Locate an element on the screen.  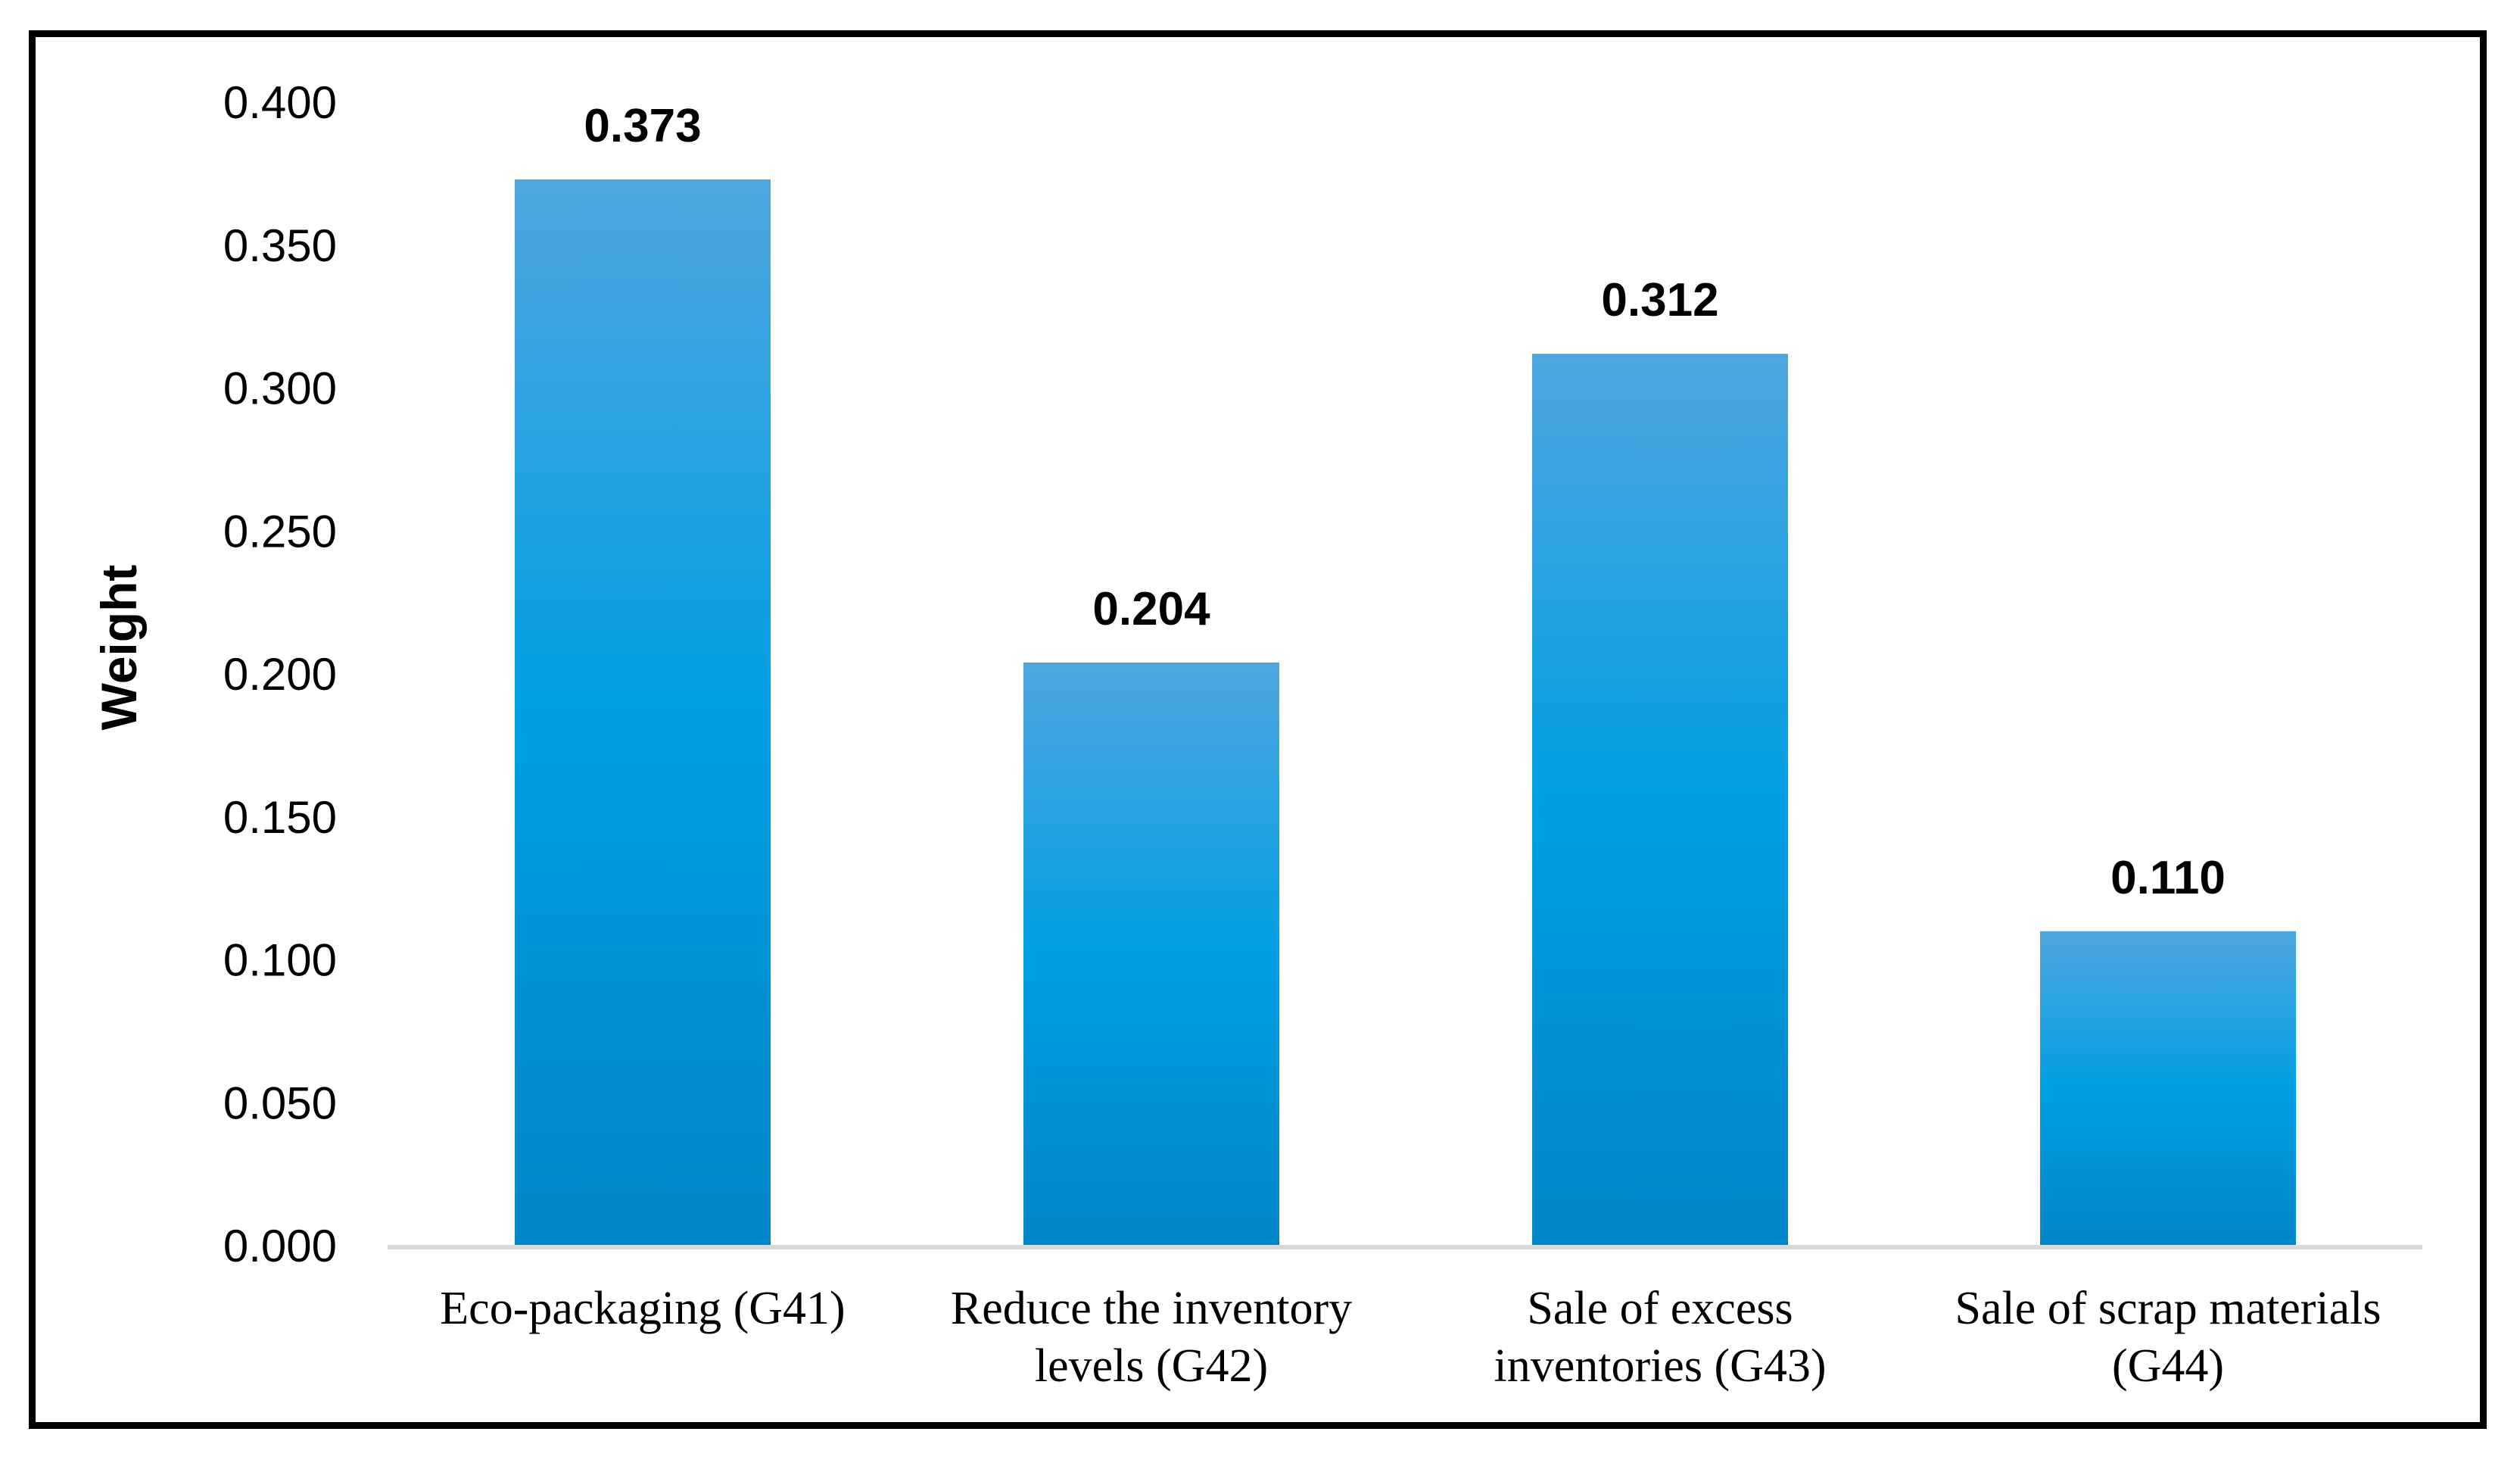
y-tick-label: 0.200 is located at coordinates (280, 674).